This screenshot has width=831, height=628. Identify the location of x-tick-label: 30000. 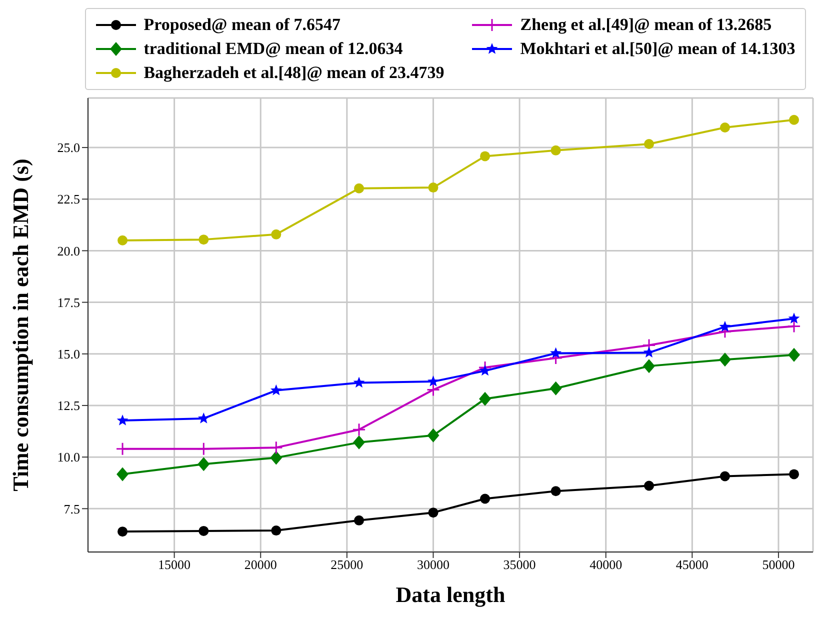
(433, 564).